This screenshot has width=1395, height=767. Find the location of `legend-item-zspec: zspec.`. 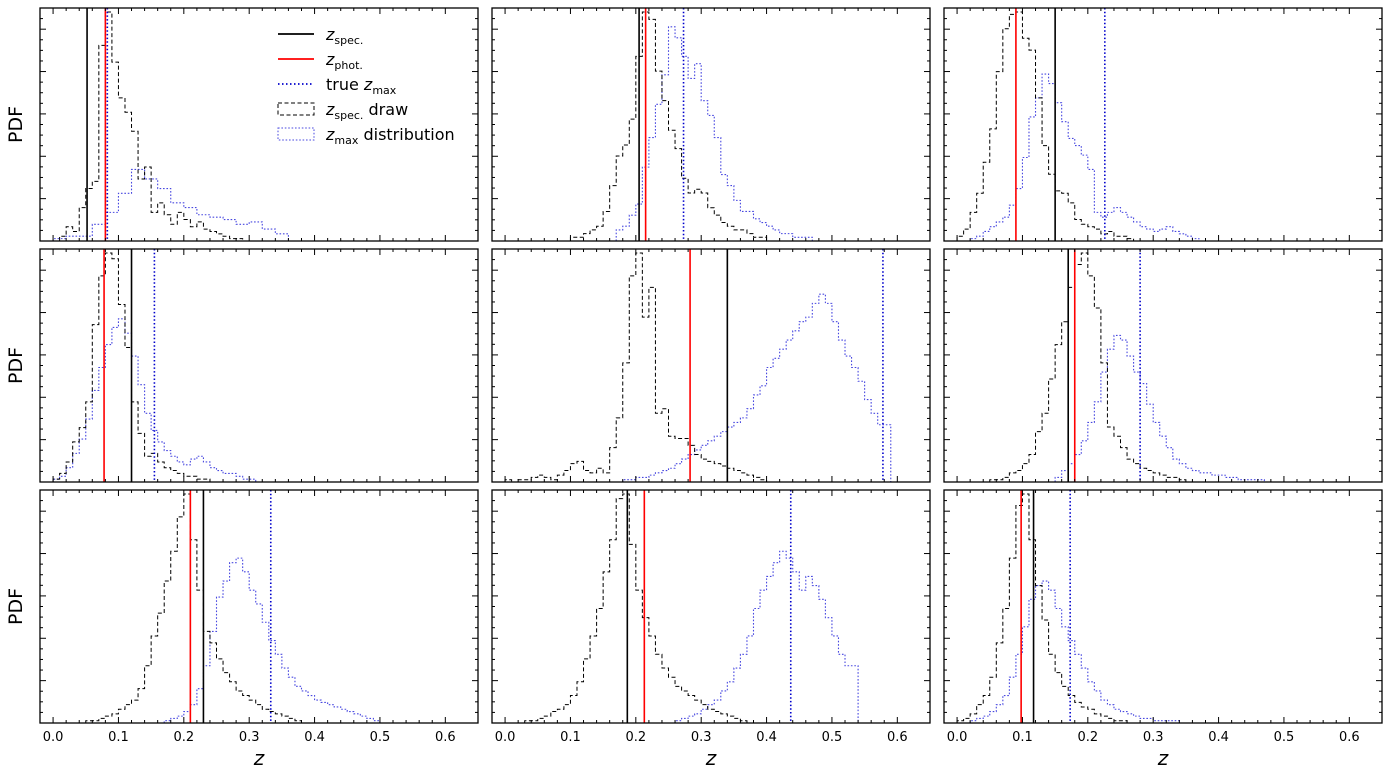

legend-item-zspec: zspec. is located at coordinates (320, 36).